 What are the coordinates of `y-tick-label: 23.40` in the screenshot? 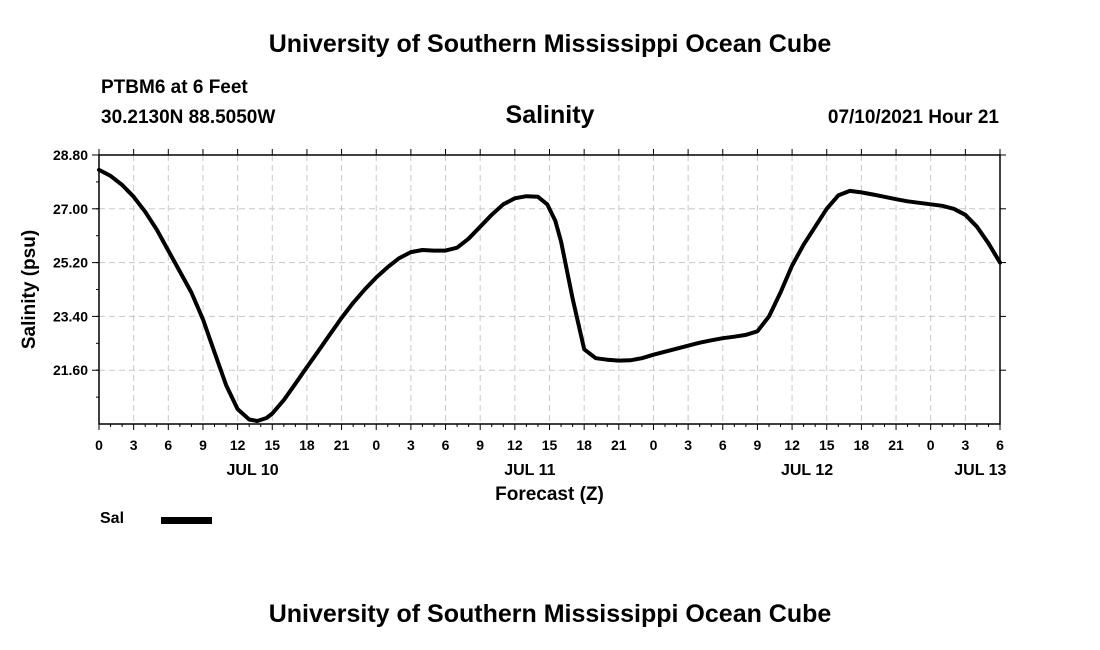 It's located at (70, 316).